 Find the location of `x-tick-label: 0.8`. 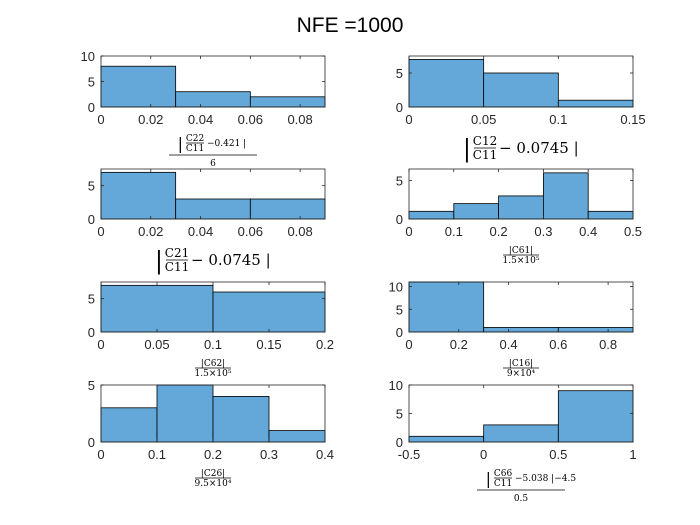

x-tick-label: 0.8 is located at coordinates (608, 344).